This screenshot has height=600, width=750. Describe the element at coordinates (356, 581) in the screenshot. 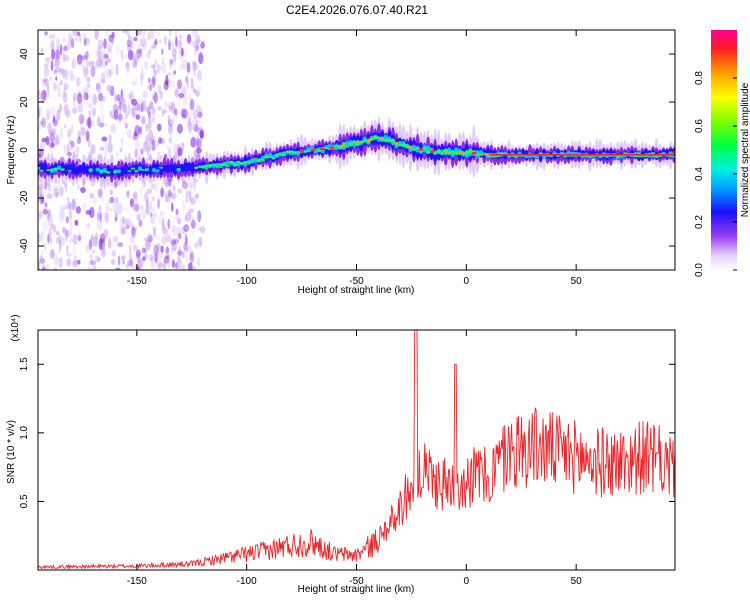

I see `x-tick-label: -50` at that location.